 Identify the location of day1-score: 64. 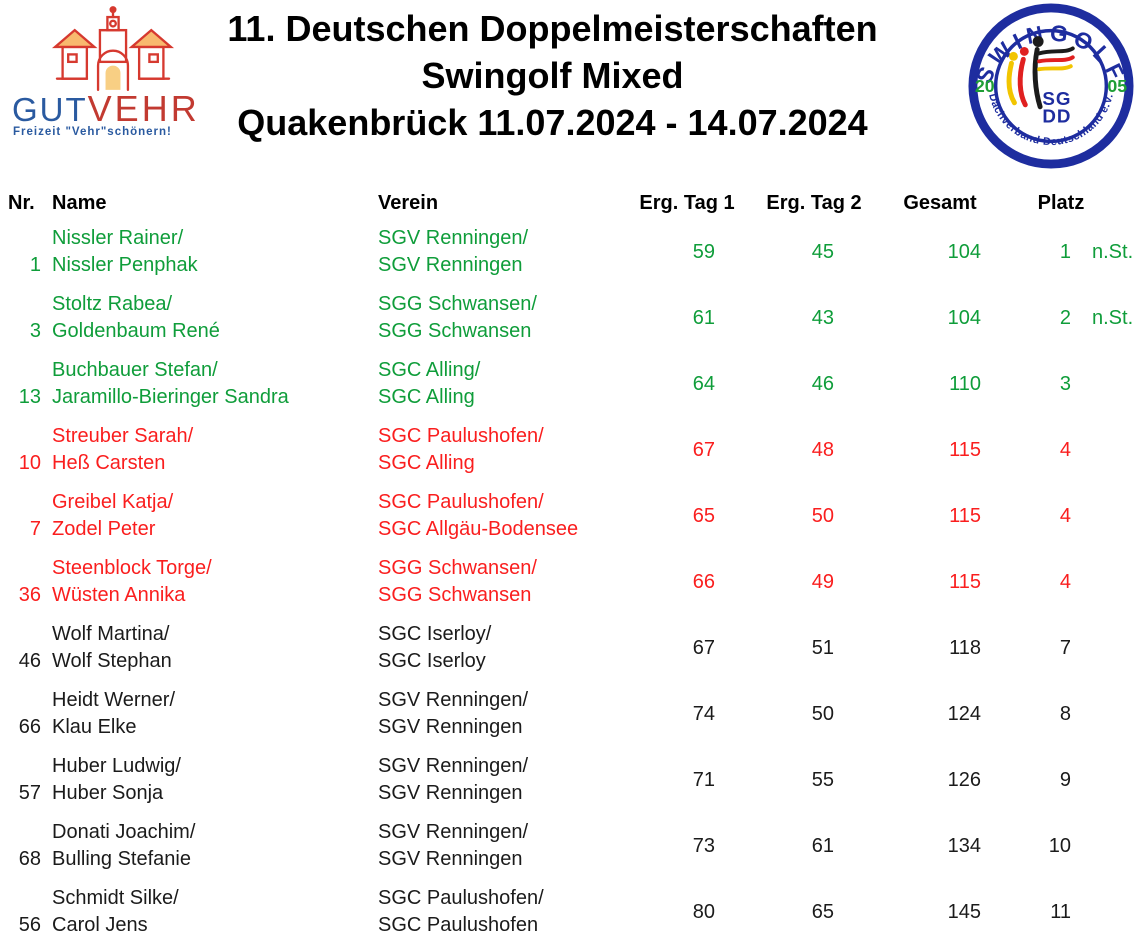
(703, 383).